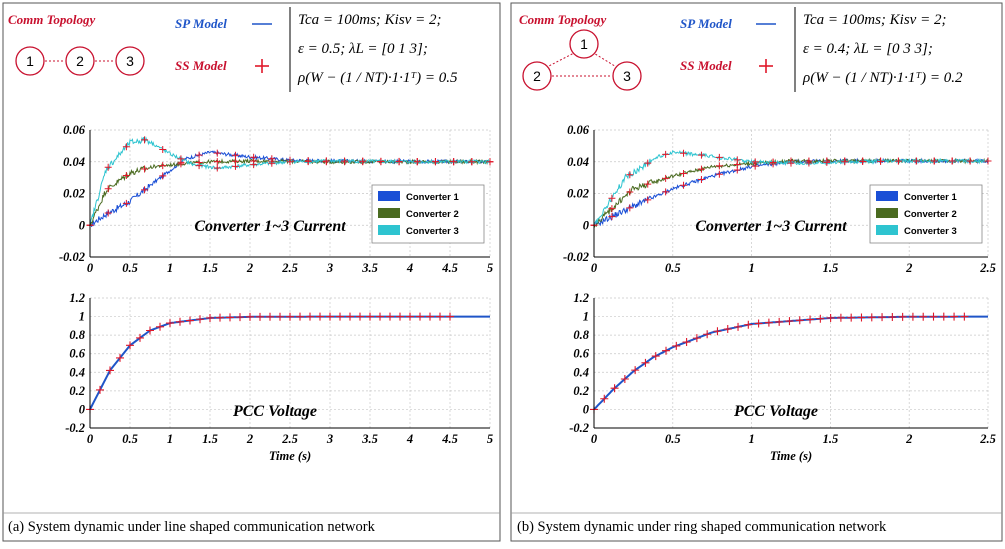 The height and width of the screenshot is (549, 1005). Describe the element at coordinates (581, 354) in the screenshot. I see `y-tick-label: 0.6` at that location.